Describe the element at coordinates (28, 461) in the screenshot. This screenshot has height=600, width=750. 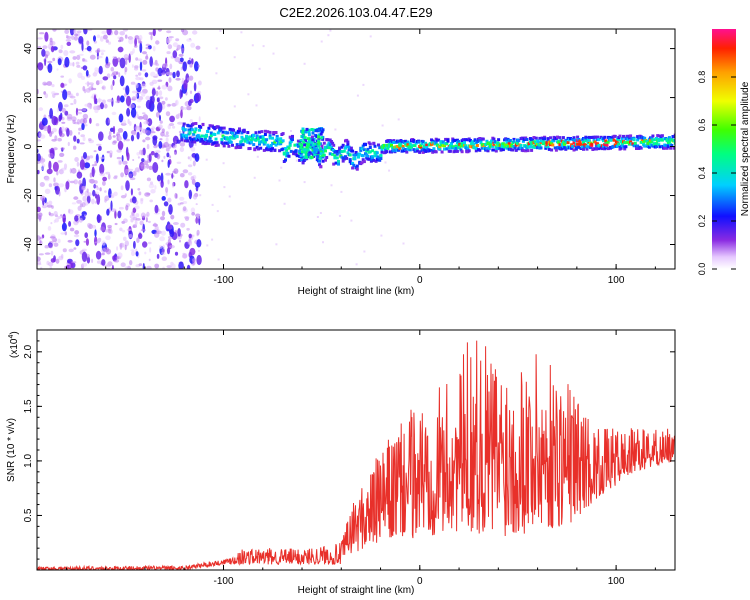
I see `y-tick-label: 1.0` at that location.